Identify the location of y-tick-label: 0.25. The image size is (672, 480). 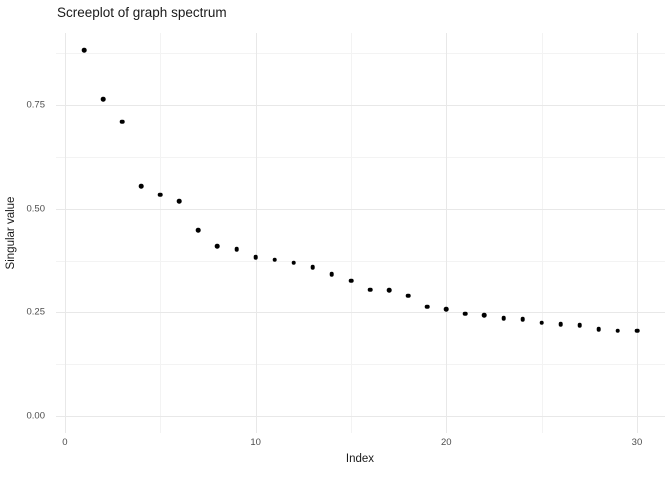
(36, 312).